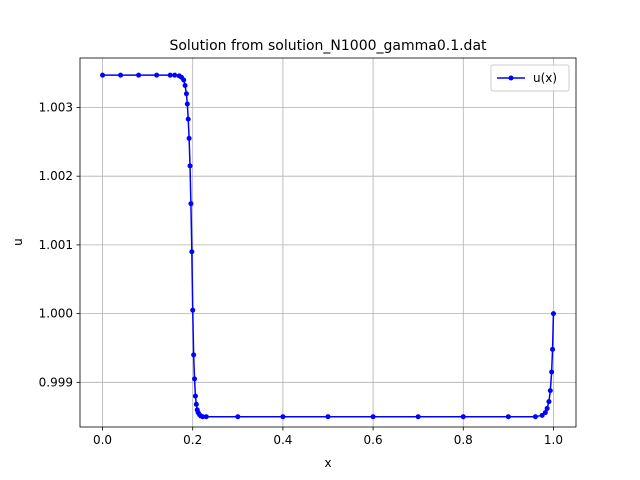 The height and width of the screenshot is (480, 640). Describe the element at coordinates (192, 440) in the screenshot. I see `x-tick-label: 0.2` at that location.